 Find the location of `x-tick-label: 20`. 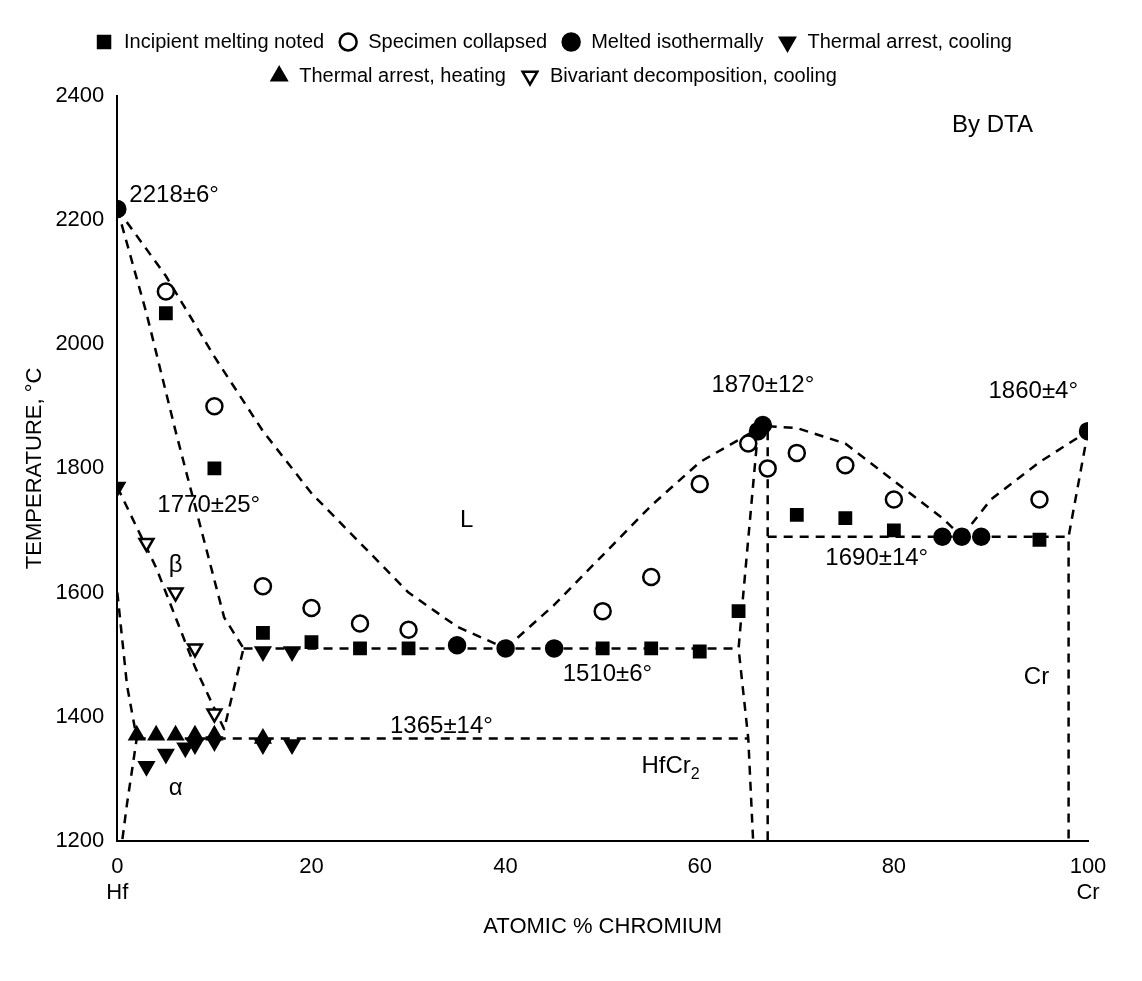

x-tick-label: 20 is located at coordinates (311, 866).